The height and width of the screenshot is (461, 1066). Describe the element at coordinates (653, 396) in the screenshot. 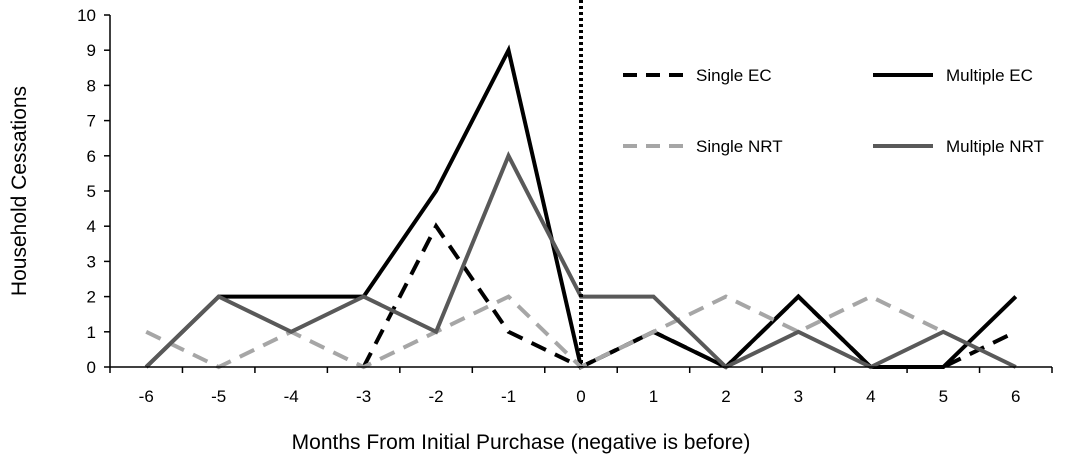

I see `x-tick-label: 1` at that location.